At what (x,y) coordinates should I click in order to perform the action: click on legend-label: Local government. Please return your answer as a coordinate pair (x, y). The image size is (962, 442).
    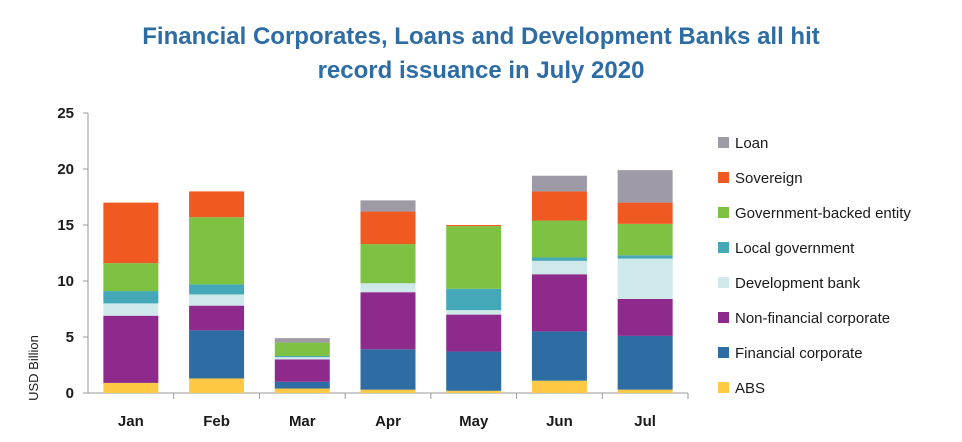
    Looking at the image, I should click on (795, 248).